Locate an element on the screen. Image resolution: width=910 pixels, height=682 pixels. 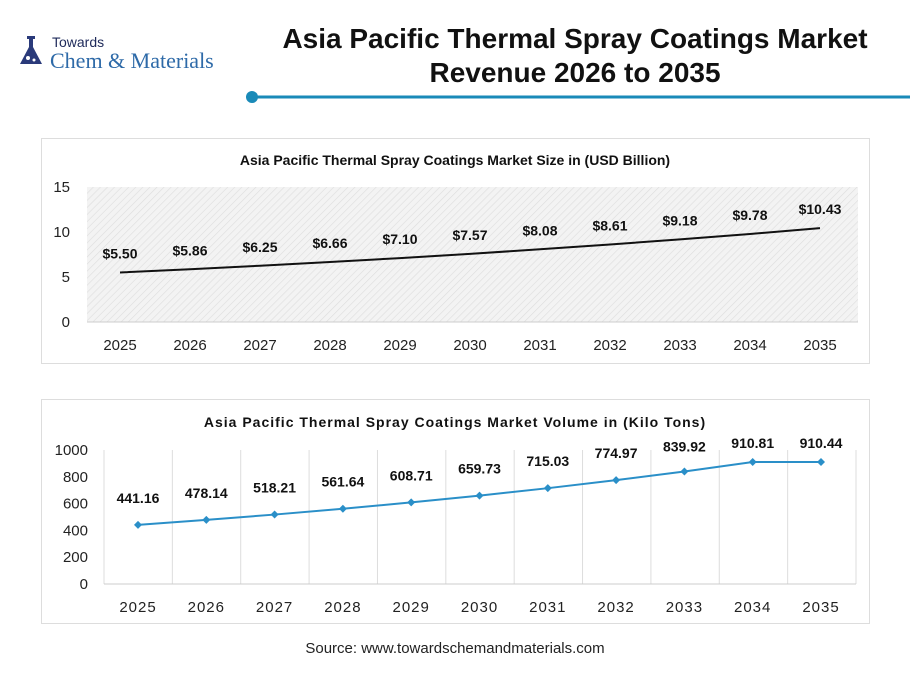
data-label: $10.43 is located at coordinates (820, 209).